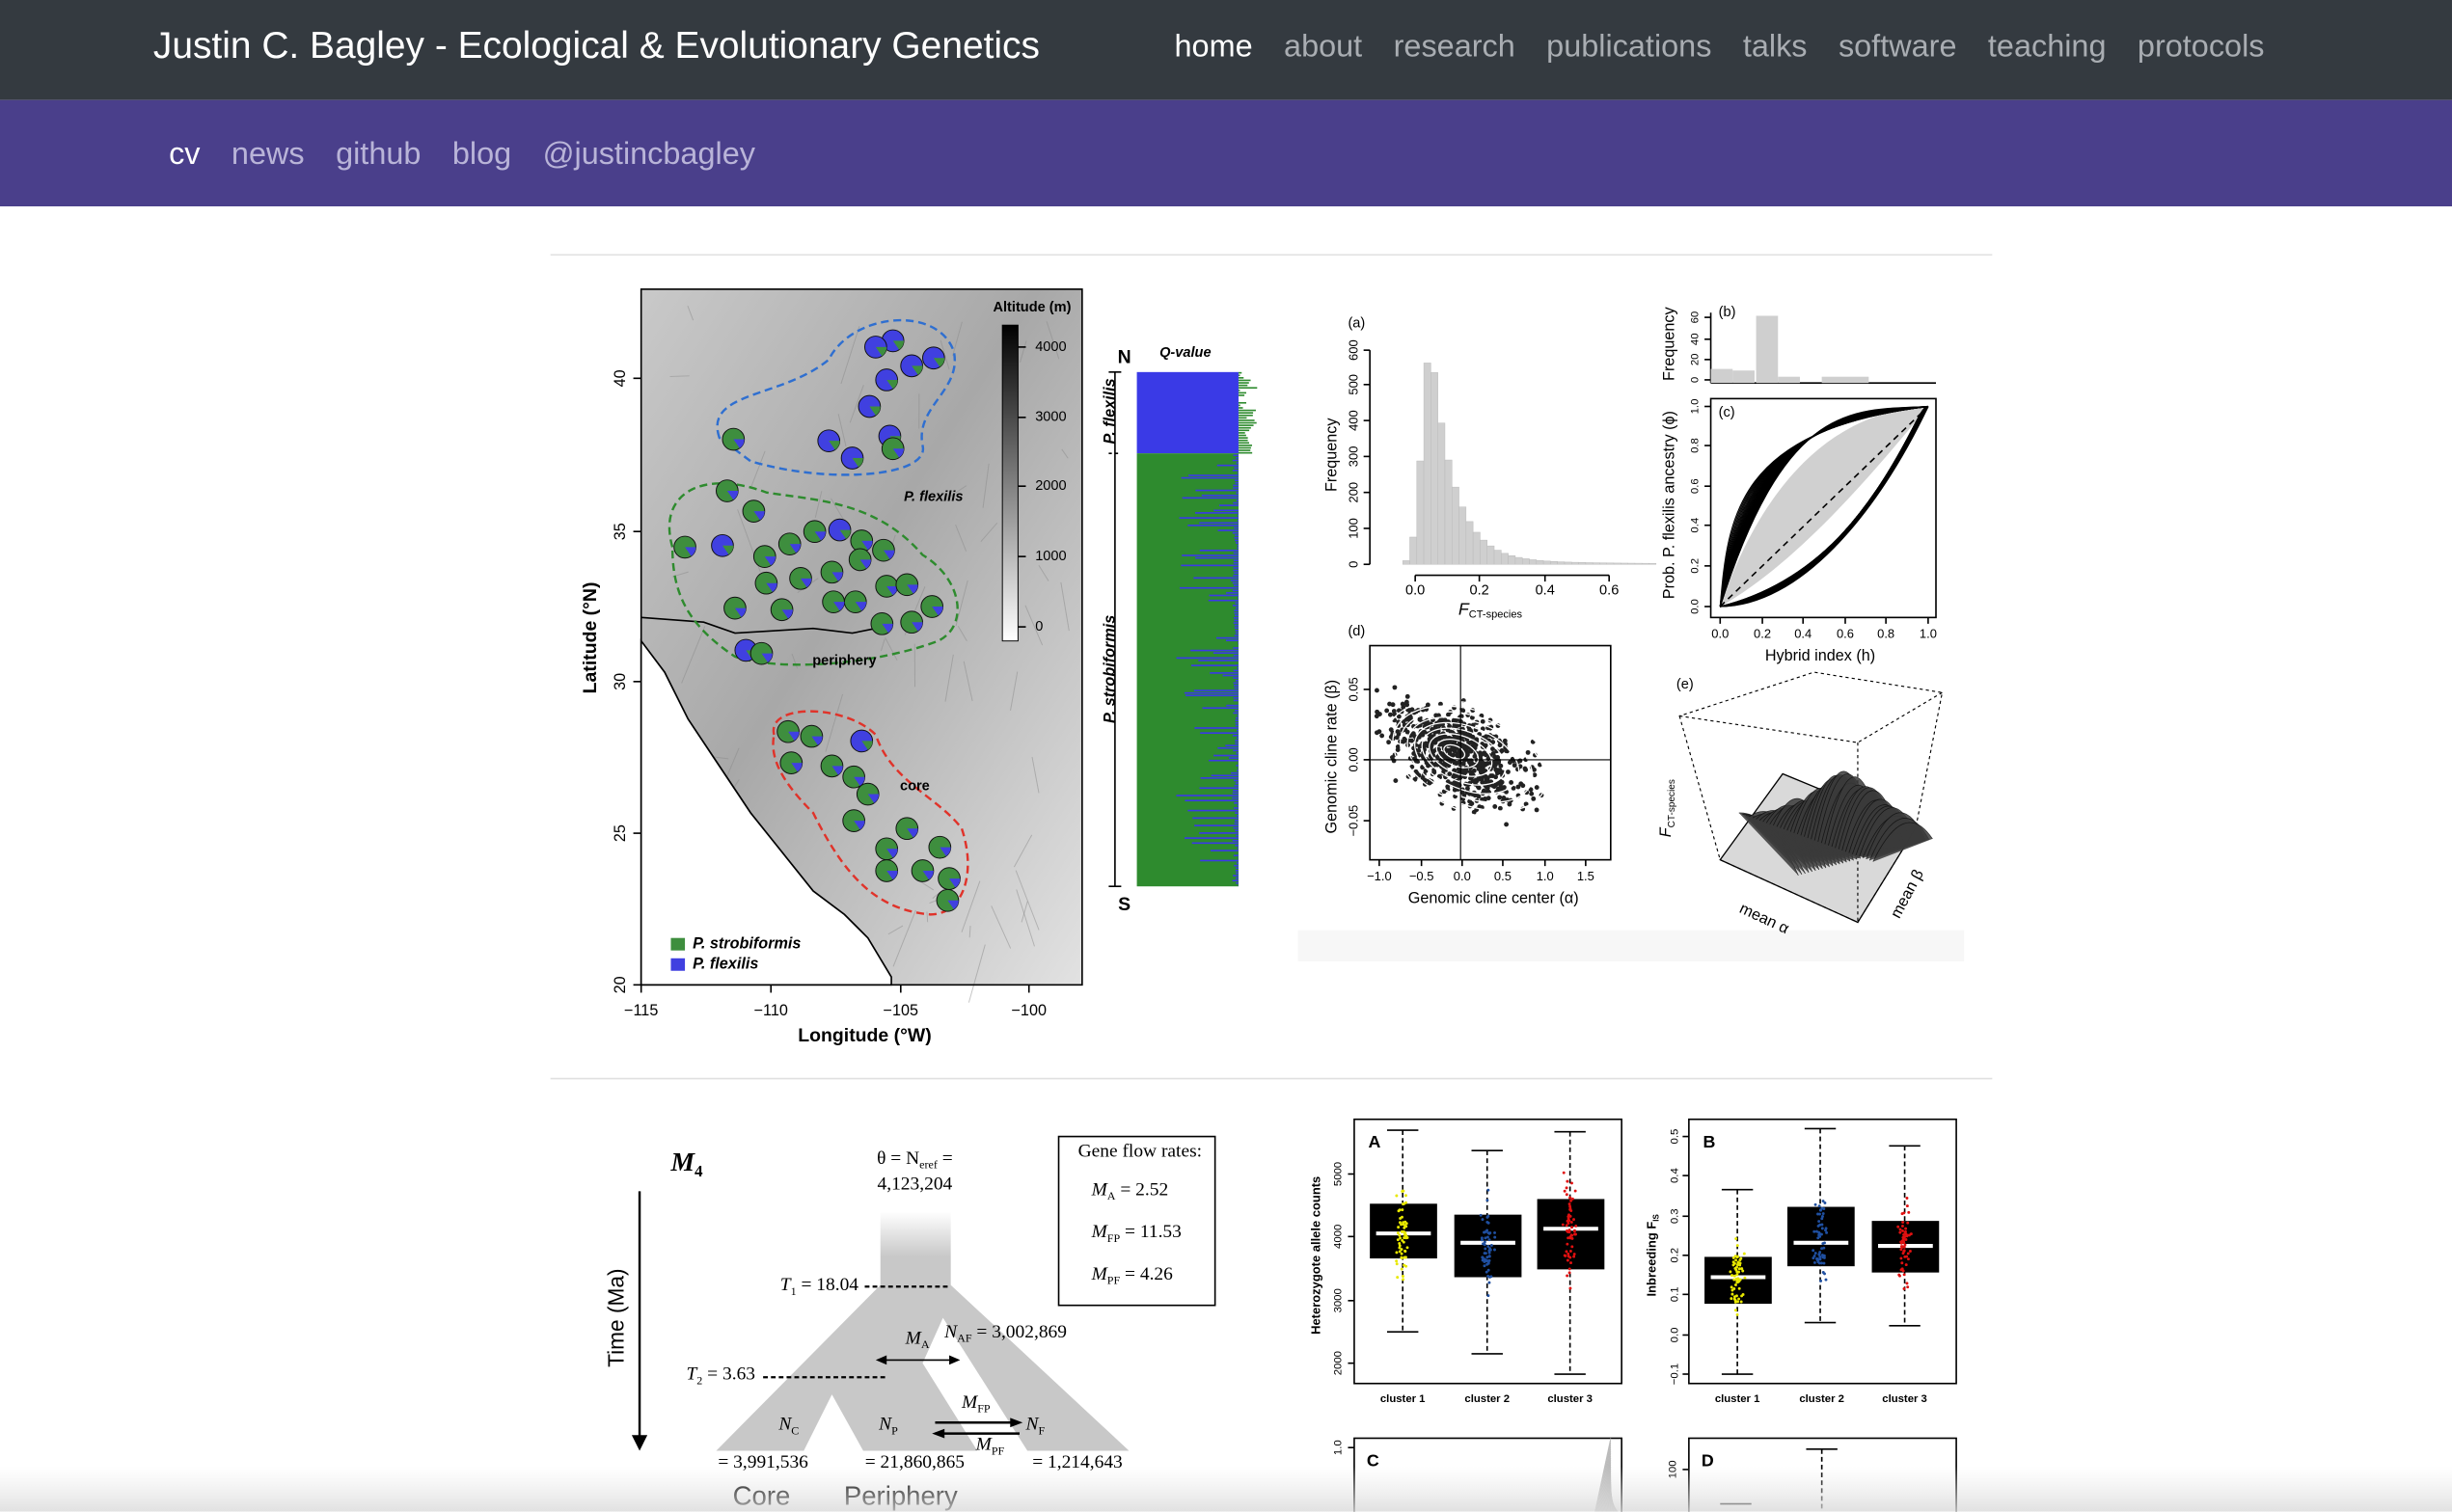 The width and height of the screenshot is (2452, 1512). Describe the element at coordinates (1737, 1399) in the screenshot. I see `label: cluster 1` at that location.